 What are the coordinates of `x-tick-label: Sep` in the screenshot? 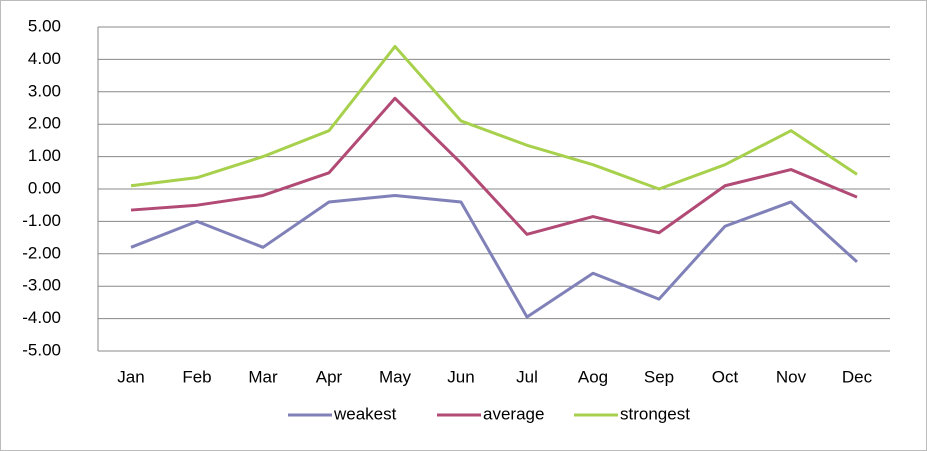 It's located at (659, 376).